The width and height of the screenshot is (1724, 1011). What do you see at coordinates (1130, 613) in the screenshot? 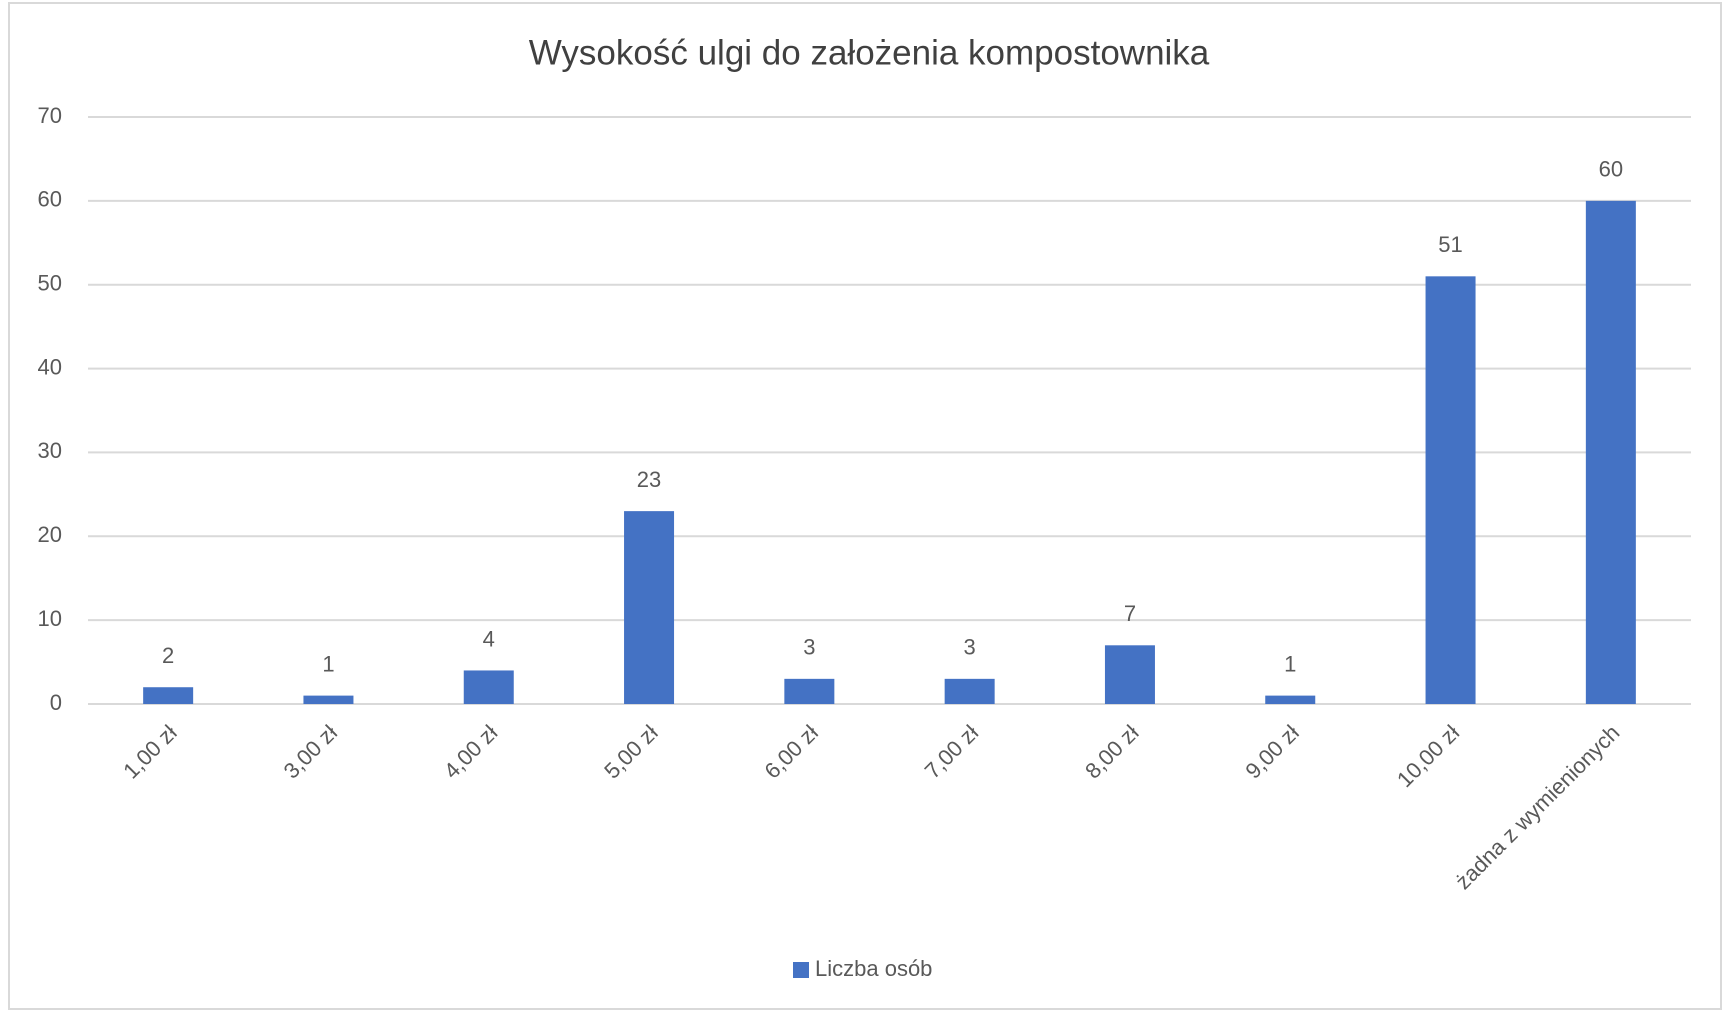
I see `data-label: 7` at bounding box center [1130, 613].